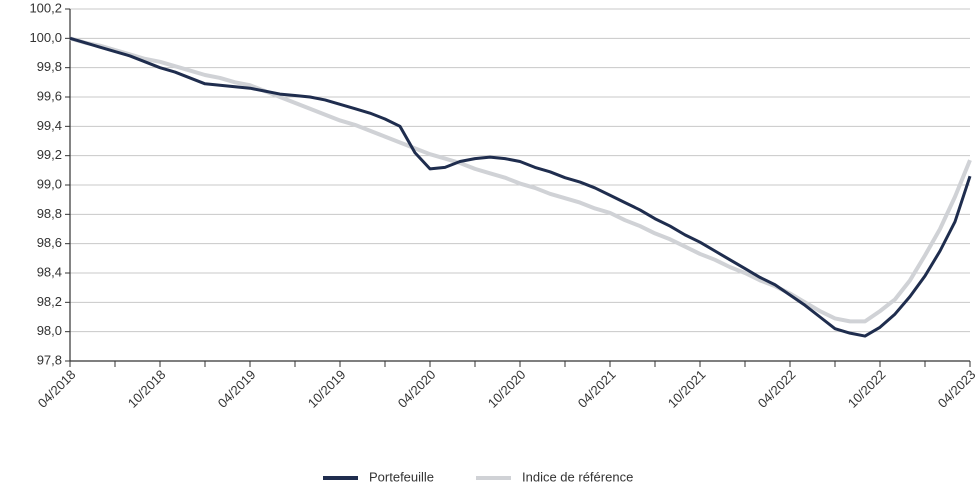 This screenshot has width=975, height=488. What do you see at coordinates (577, 476) in the screenshot?
I see `legend-label: Indice de référence` at bounding box center [577, 476].